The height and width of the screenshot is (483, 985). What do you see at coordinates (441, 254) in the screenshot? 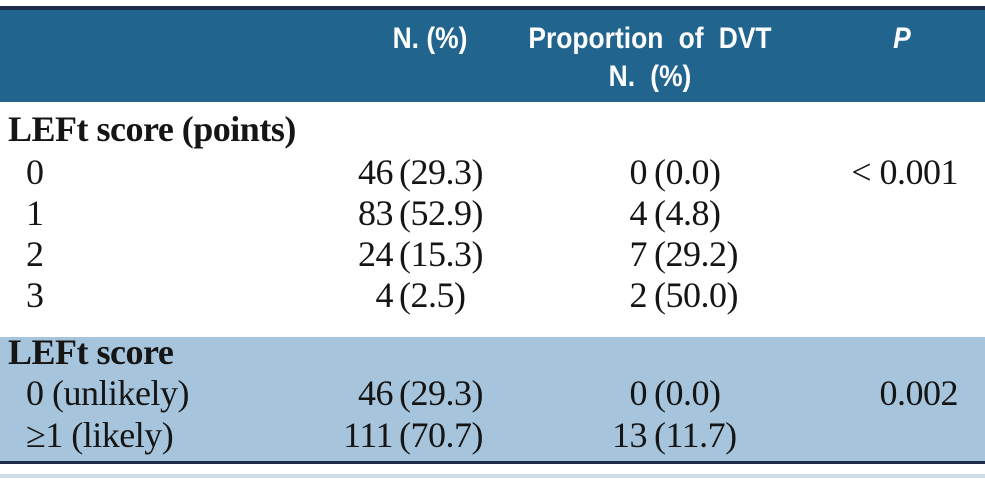
I see `n-percent: (15.3)` at bounding box center [441, 254].